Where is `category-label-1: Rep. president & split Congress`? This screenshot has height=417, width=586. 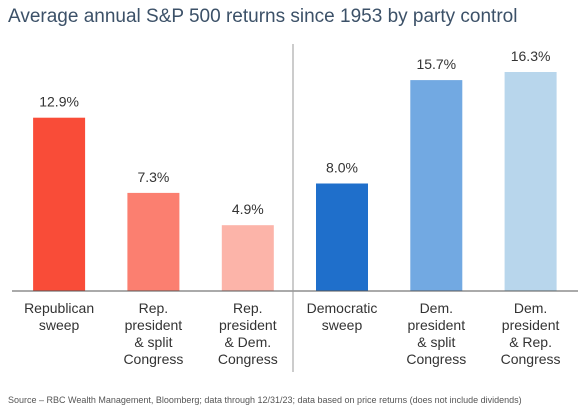
category-label-1: Rep. president & split Congress is located at coordinates (153, 333).